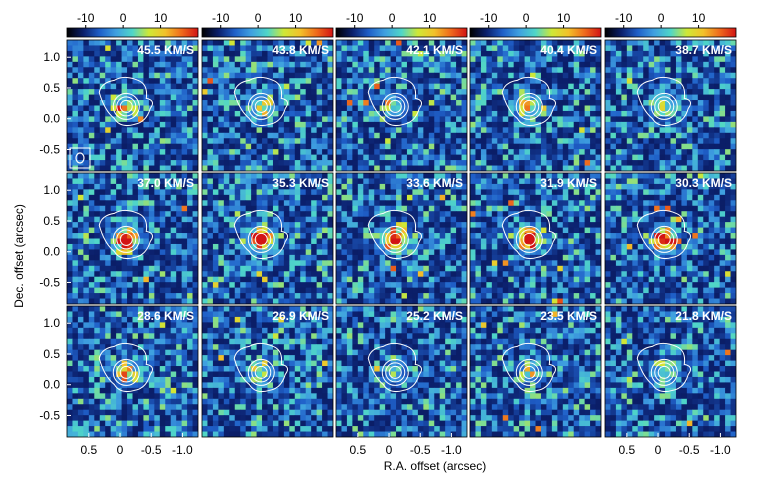 This screenshot has width=757, height=487. I want to click on beam-indicator, so click(80, 158).